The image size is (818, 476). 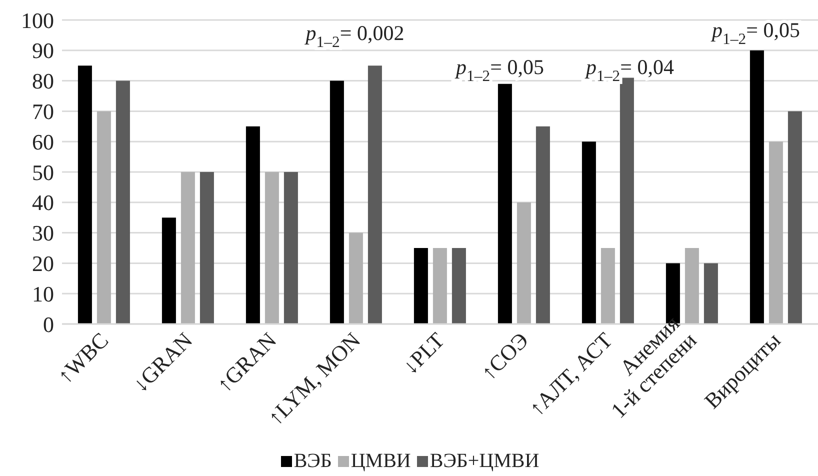 What do you see at coordinates (48, 324) in the screenshot?
I see `y-tick-label: 0` at bounding box center [48, 324].